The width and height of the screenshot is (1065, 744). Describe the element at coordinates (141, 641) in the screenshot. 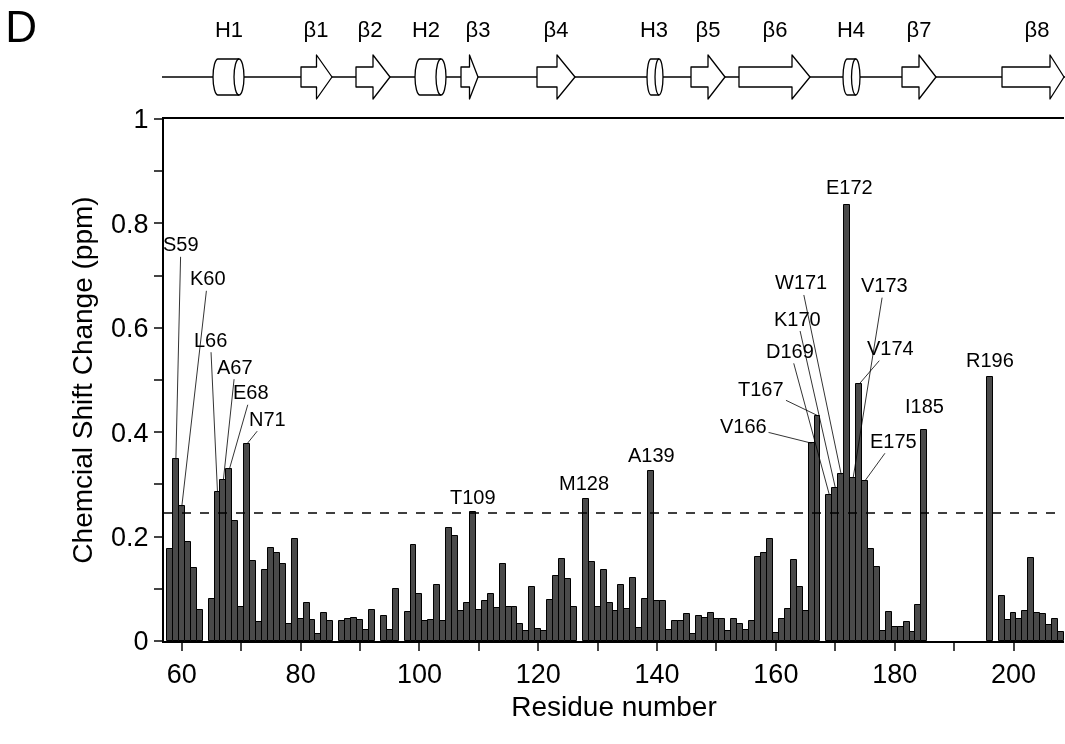

I see `y-tick-label: 0` at that location.